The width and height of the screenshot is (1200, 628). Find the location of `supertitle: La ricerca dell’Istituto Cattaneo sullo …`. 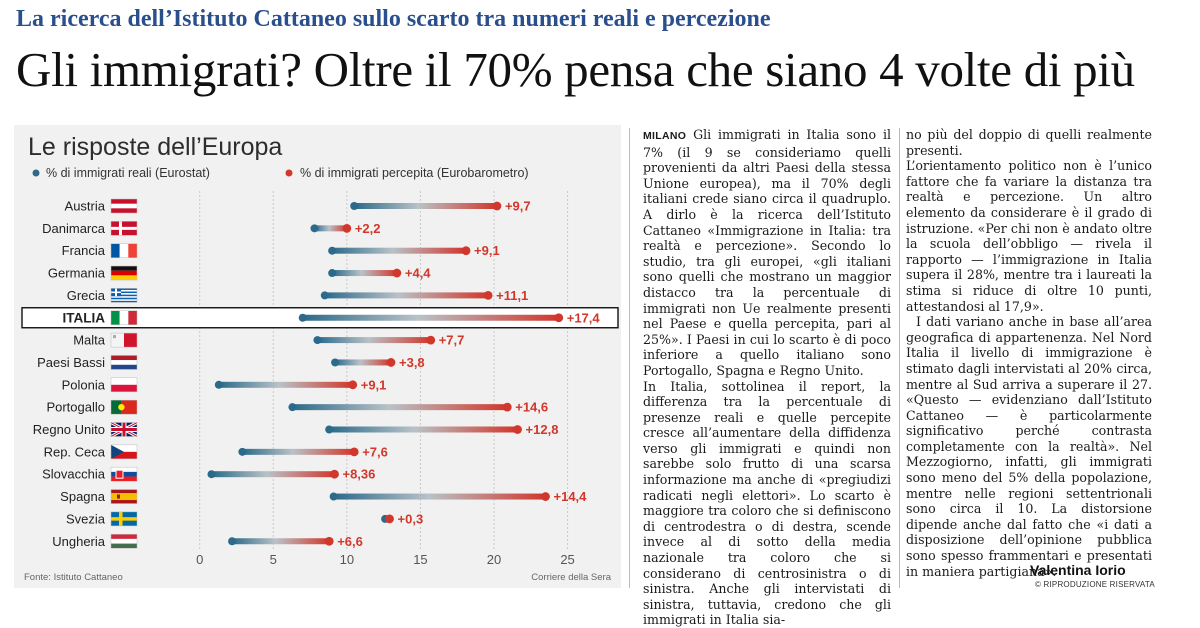

supertitle: La ricerca dell’Istituto Cattaneo sullo … is located at coordinates (393, 19).